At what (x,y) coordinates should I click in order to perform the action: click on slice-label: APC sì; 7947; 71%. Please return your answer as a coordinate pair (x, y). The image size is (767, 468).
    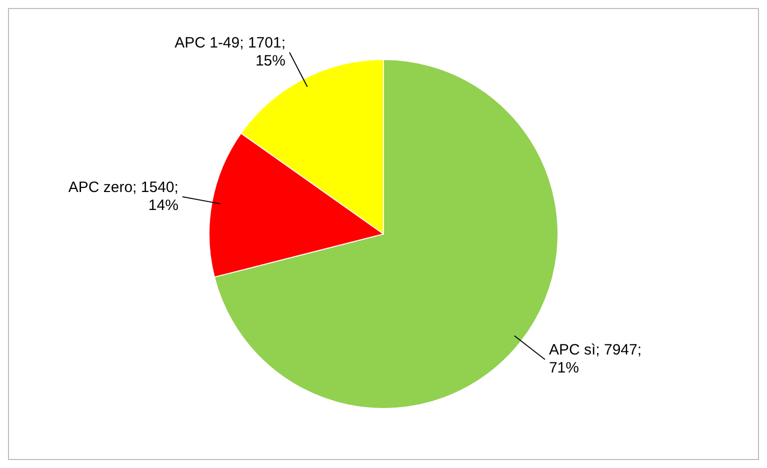
    Looking at the image, I should click on (595, 359).